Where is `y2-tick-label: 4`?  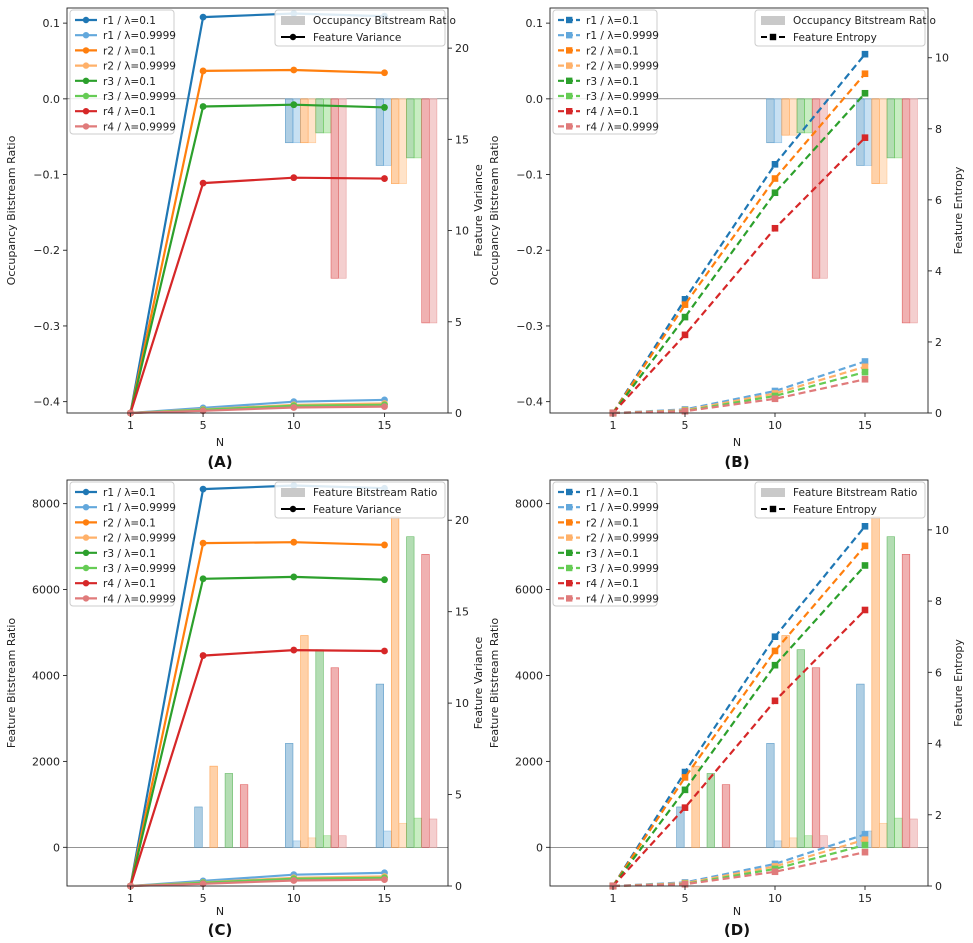 y2-tick-label: 4 is located at coordinates (938, 744).